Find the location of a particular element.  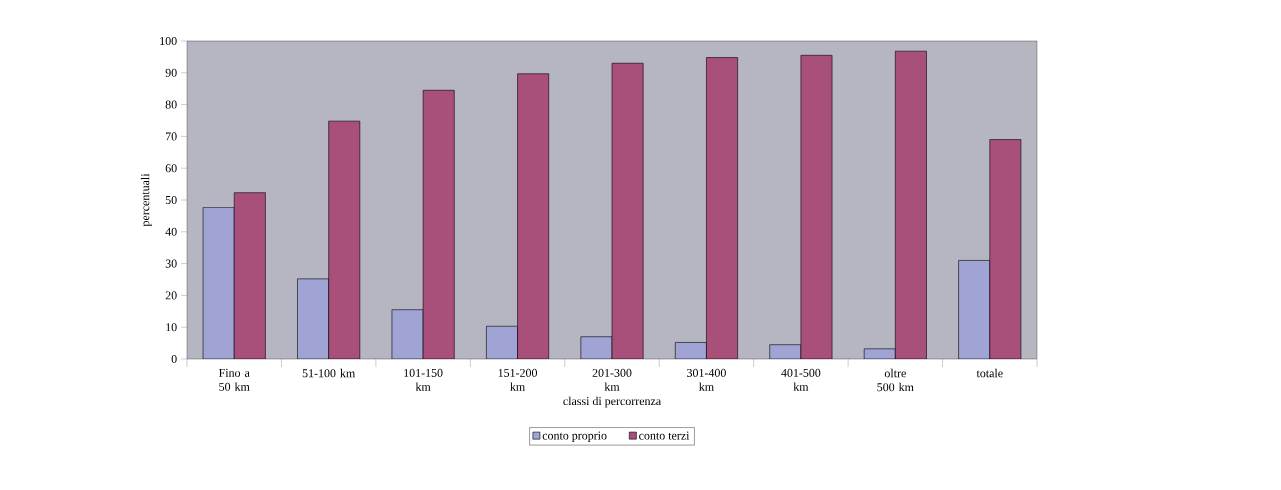

x-tick-label: 101-150 km is located at coordinates (423, 379).